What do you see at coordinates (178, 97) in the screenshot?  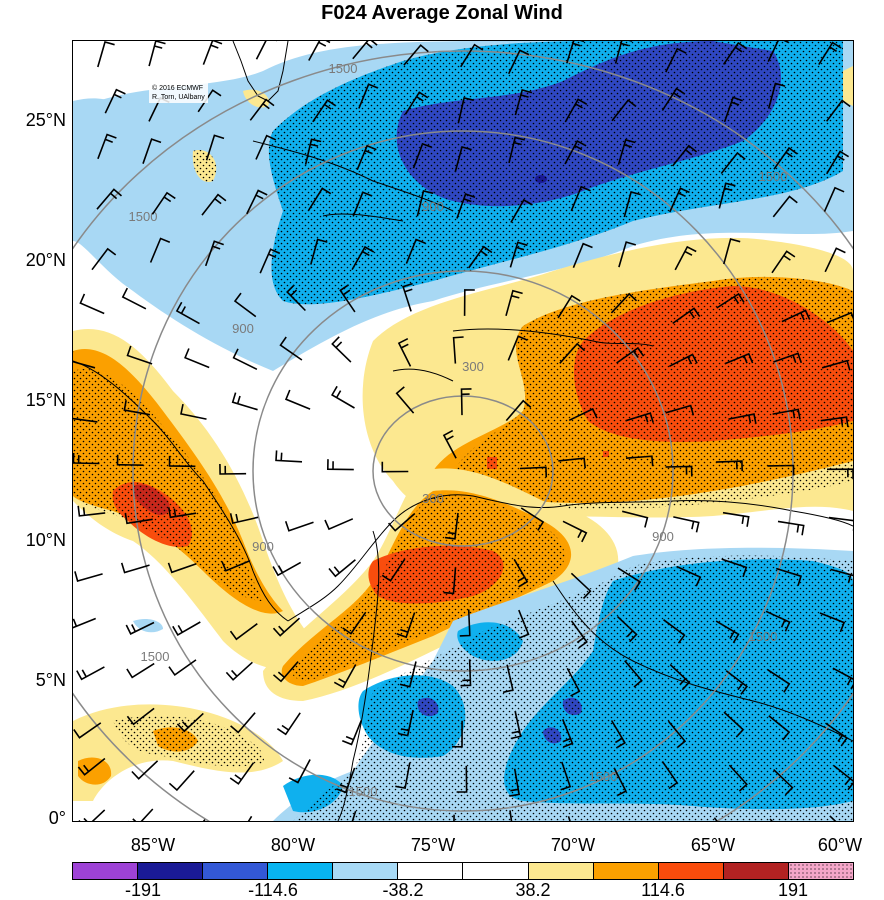 I see `credit-line: R. Torn, UAlbany` at bounding box center [178, 97].